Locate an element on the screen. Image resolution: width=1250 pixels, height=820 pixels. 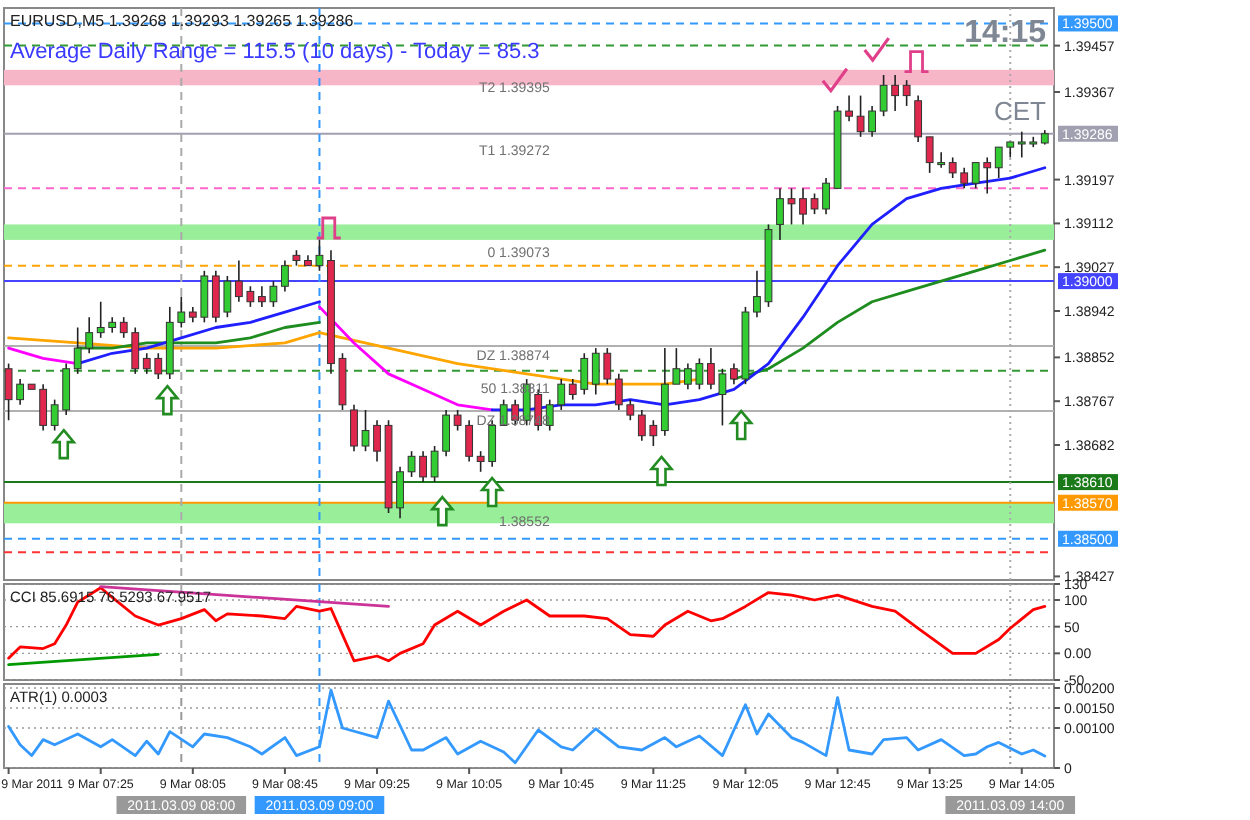
annotation: 14:15 is located at coordinates (1005, 33).